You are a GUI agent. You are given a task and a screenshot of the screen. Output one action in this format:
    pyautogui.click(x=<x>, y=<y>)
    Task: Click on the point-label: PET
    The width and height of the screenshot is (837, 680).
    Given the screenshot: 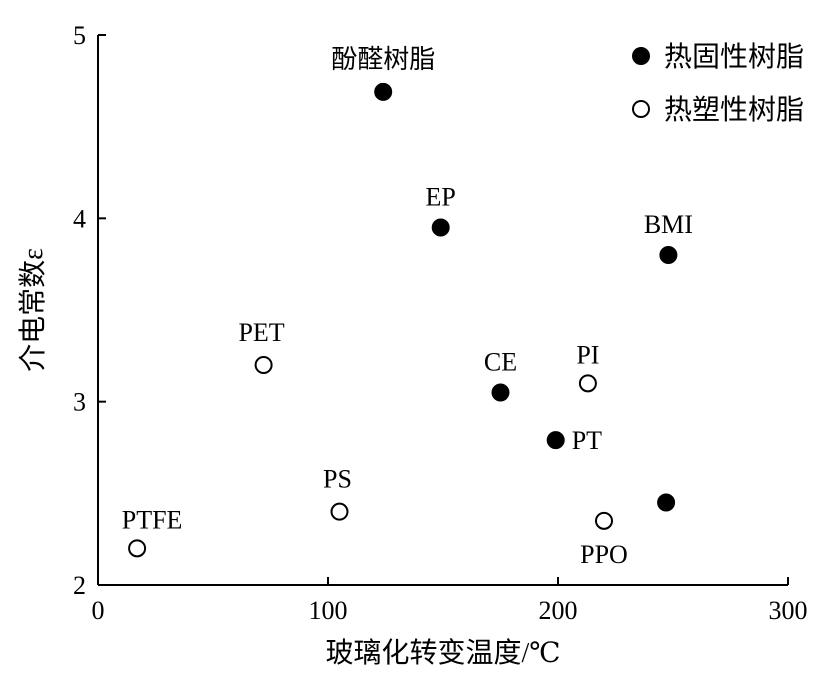 What is the action you would take?
    pyautogui.click(x=261, y=332)
    